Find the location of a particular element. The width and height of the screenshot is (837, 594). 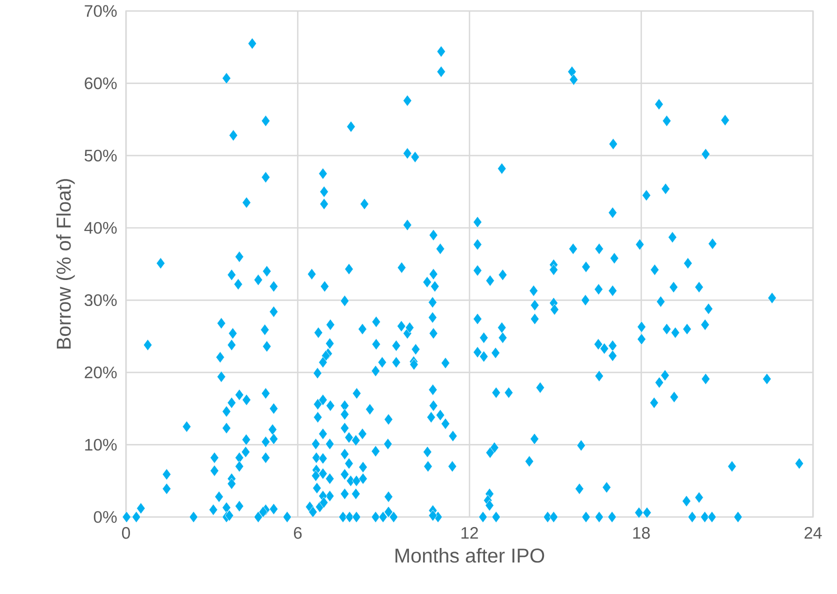

x-tick-label: 6 is located at coordinates (298, 533).